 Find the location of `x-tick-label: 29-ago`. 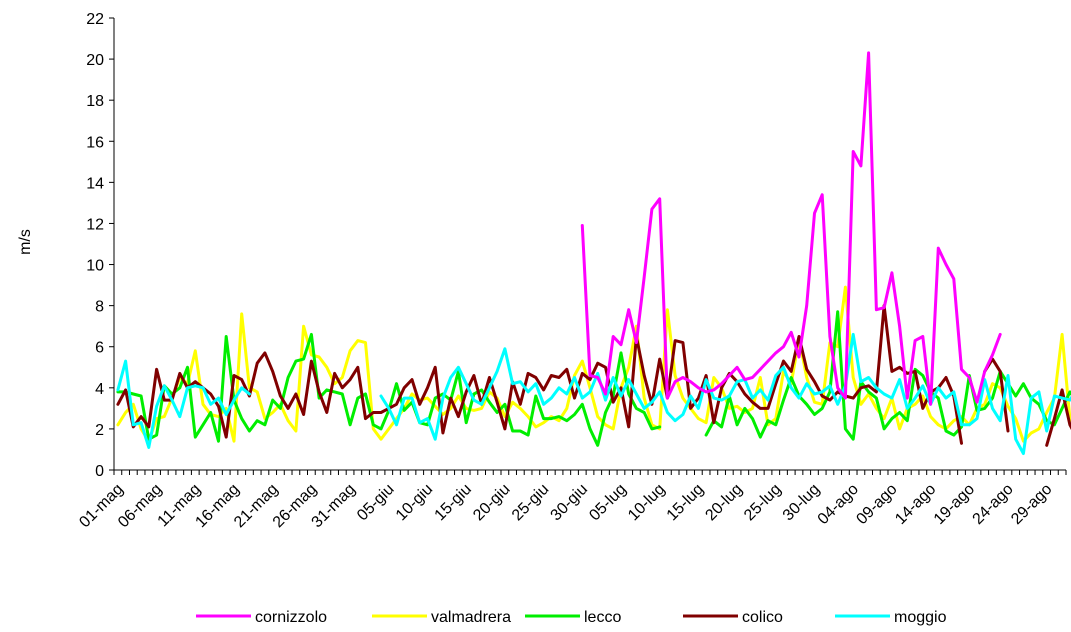

x-tick-label: 29-ago is located at coordinates (1031, 504).